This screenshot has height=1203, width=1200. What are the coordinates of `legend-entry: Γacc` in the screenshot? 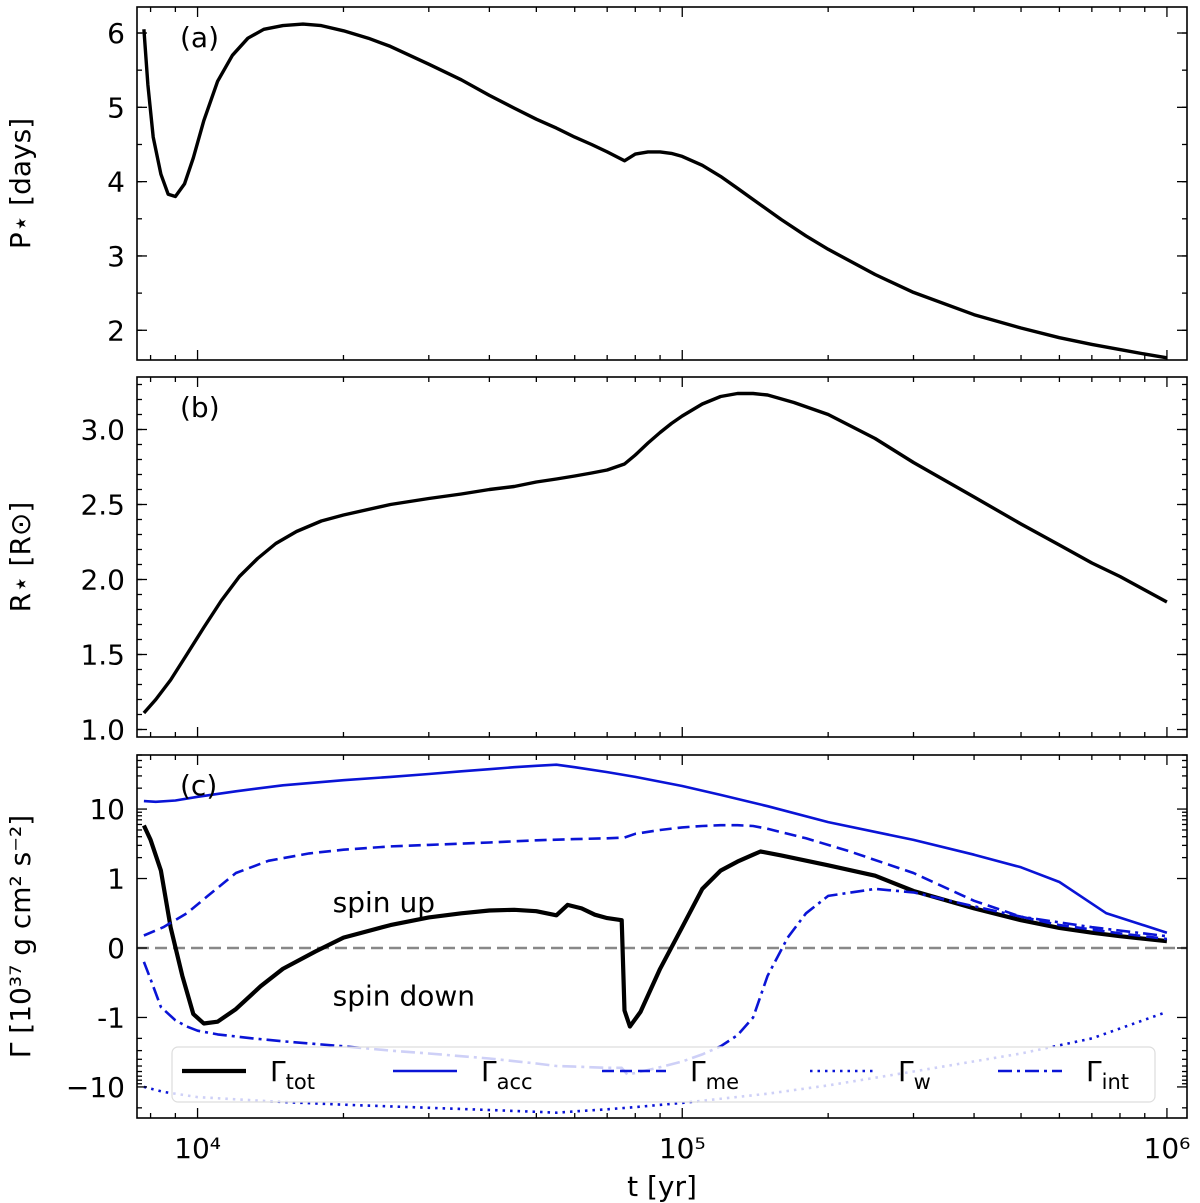 It's located at (507, 1074).